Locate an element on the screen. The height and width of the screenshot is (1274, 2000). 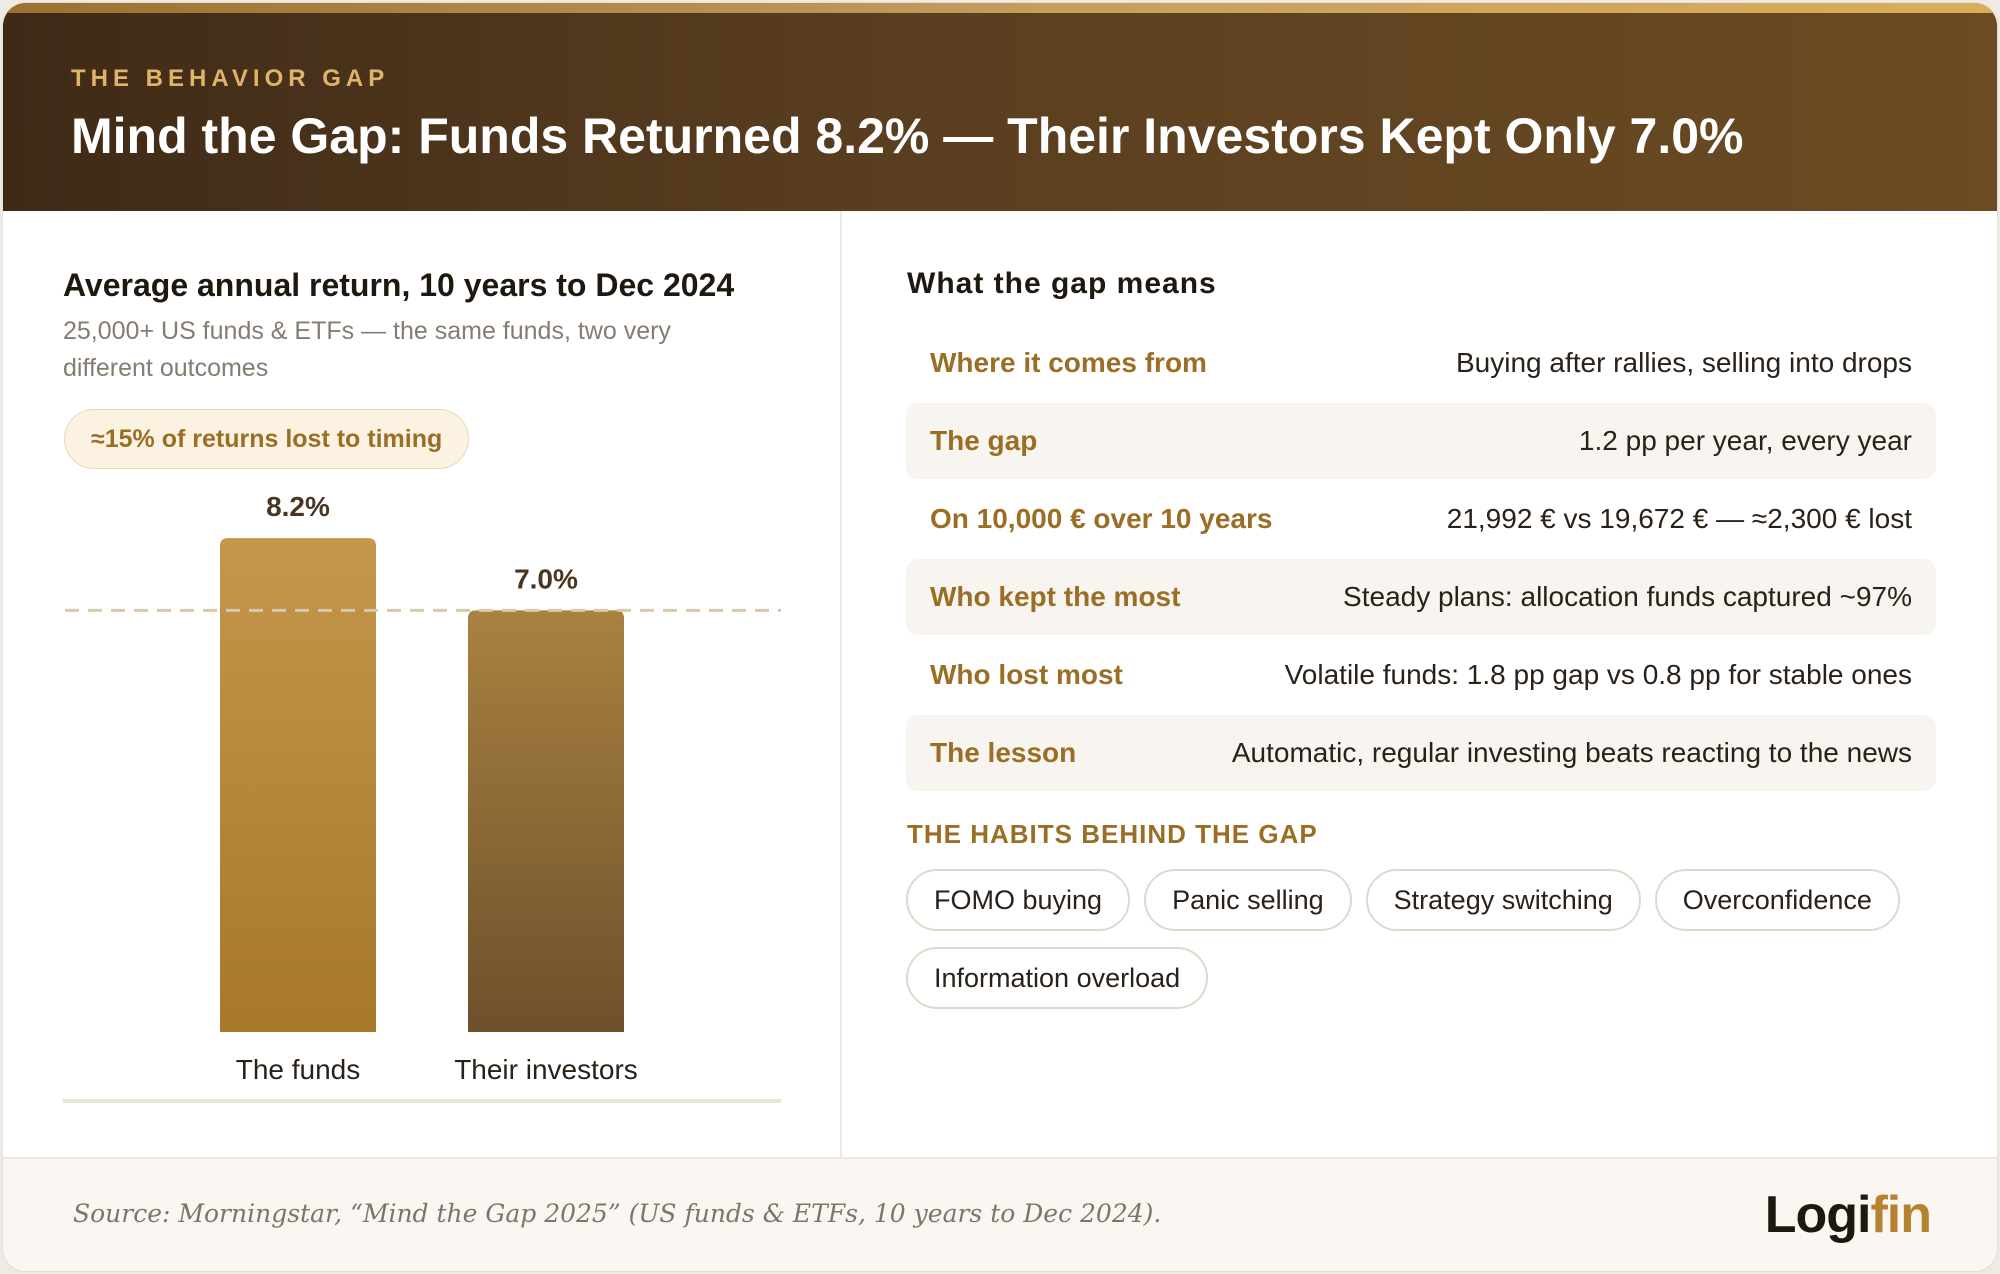
row-label: The gap is located at coordinates (984, 440).